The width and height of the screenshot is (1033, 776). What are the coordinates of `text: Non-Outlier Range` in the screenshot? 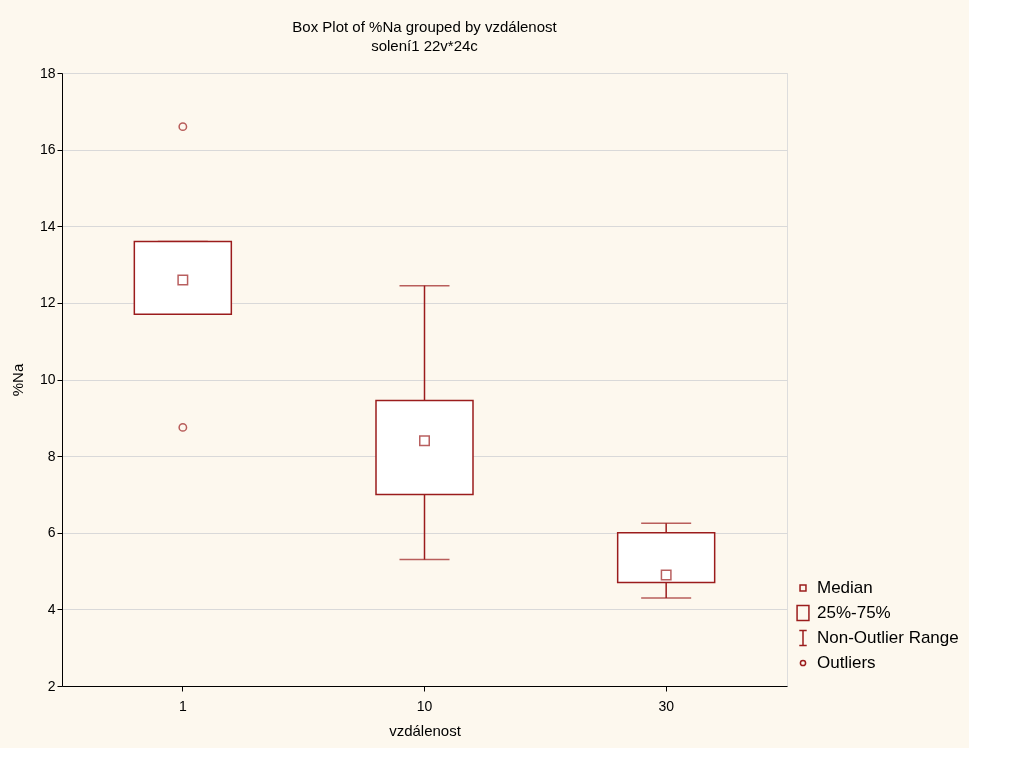 It's located at (888, 637).